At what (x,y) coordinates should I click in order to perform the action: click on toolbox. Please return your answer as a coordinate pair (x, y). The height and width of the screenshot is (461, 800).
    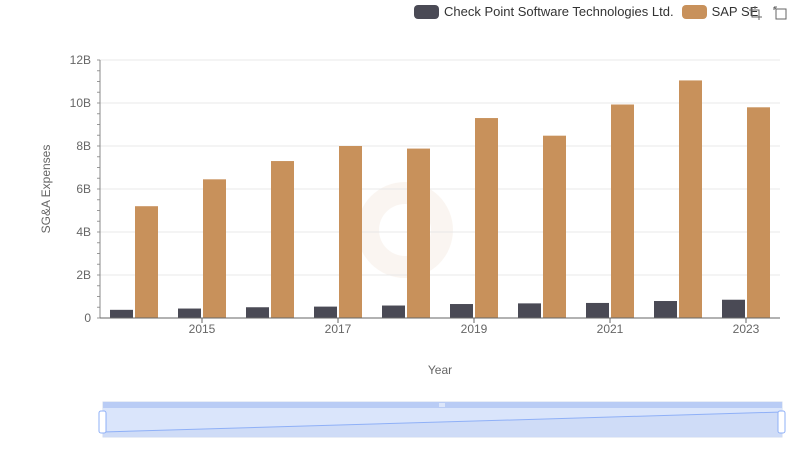
    Looking at the image, I should click on (768, 13).